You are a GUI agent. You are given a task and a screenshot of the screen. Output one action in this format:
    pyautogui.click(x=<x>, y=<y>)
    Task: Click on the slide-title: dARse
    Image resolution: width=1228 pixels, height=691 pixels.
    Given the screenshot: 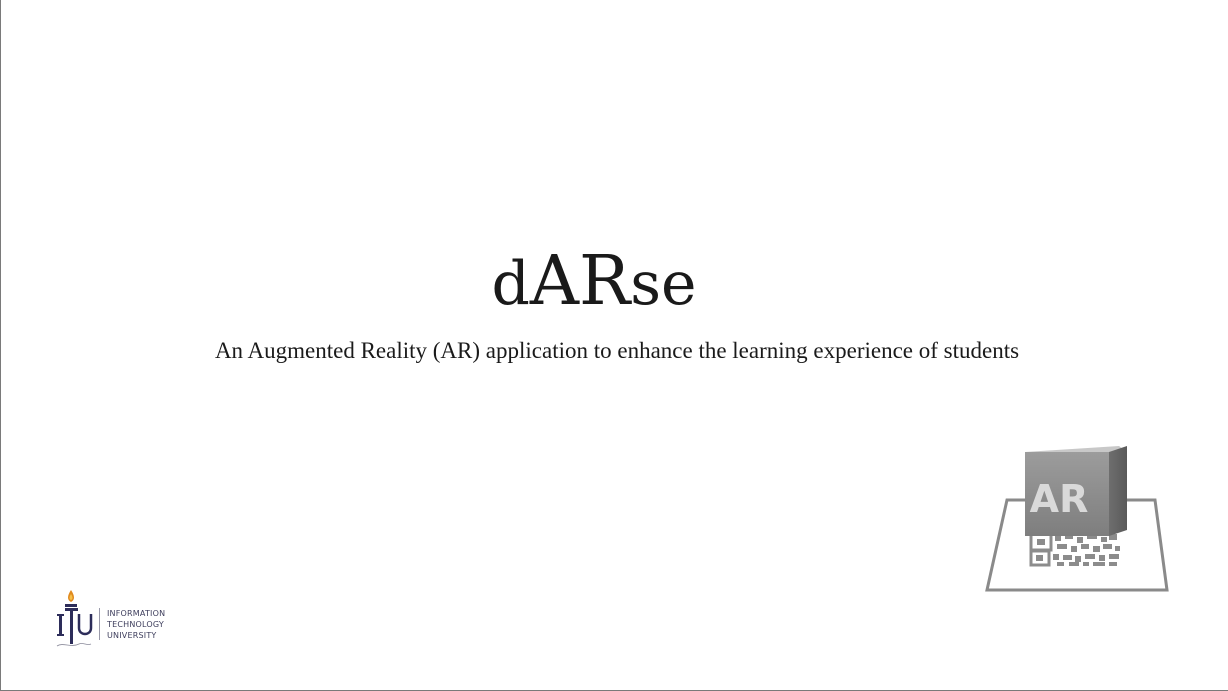 What is the action you would take?
    pyautogui.click(x=594, y=282)
    